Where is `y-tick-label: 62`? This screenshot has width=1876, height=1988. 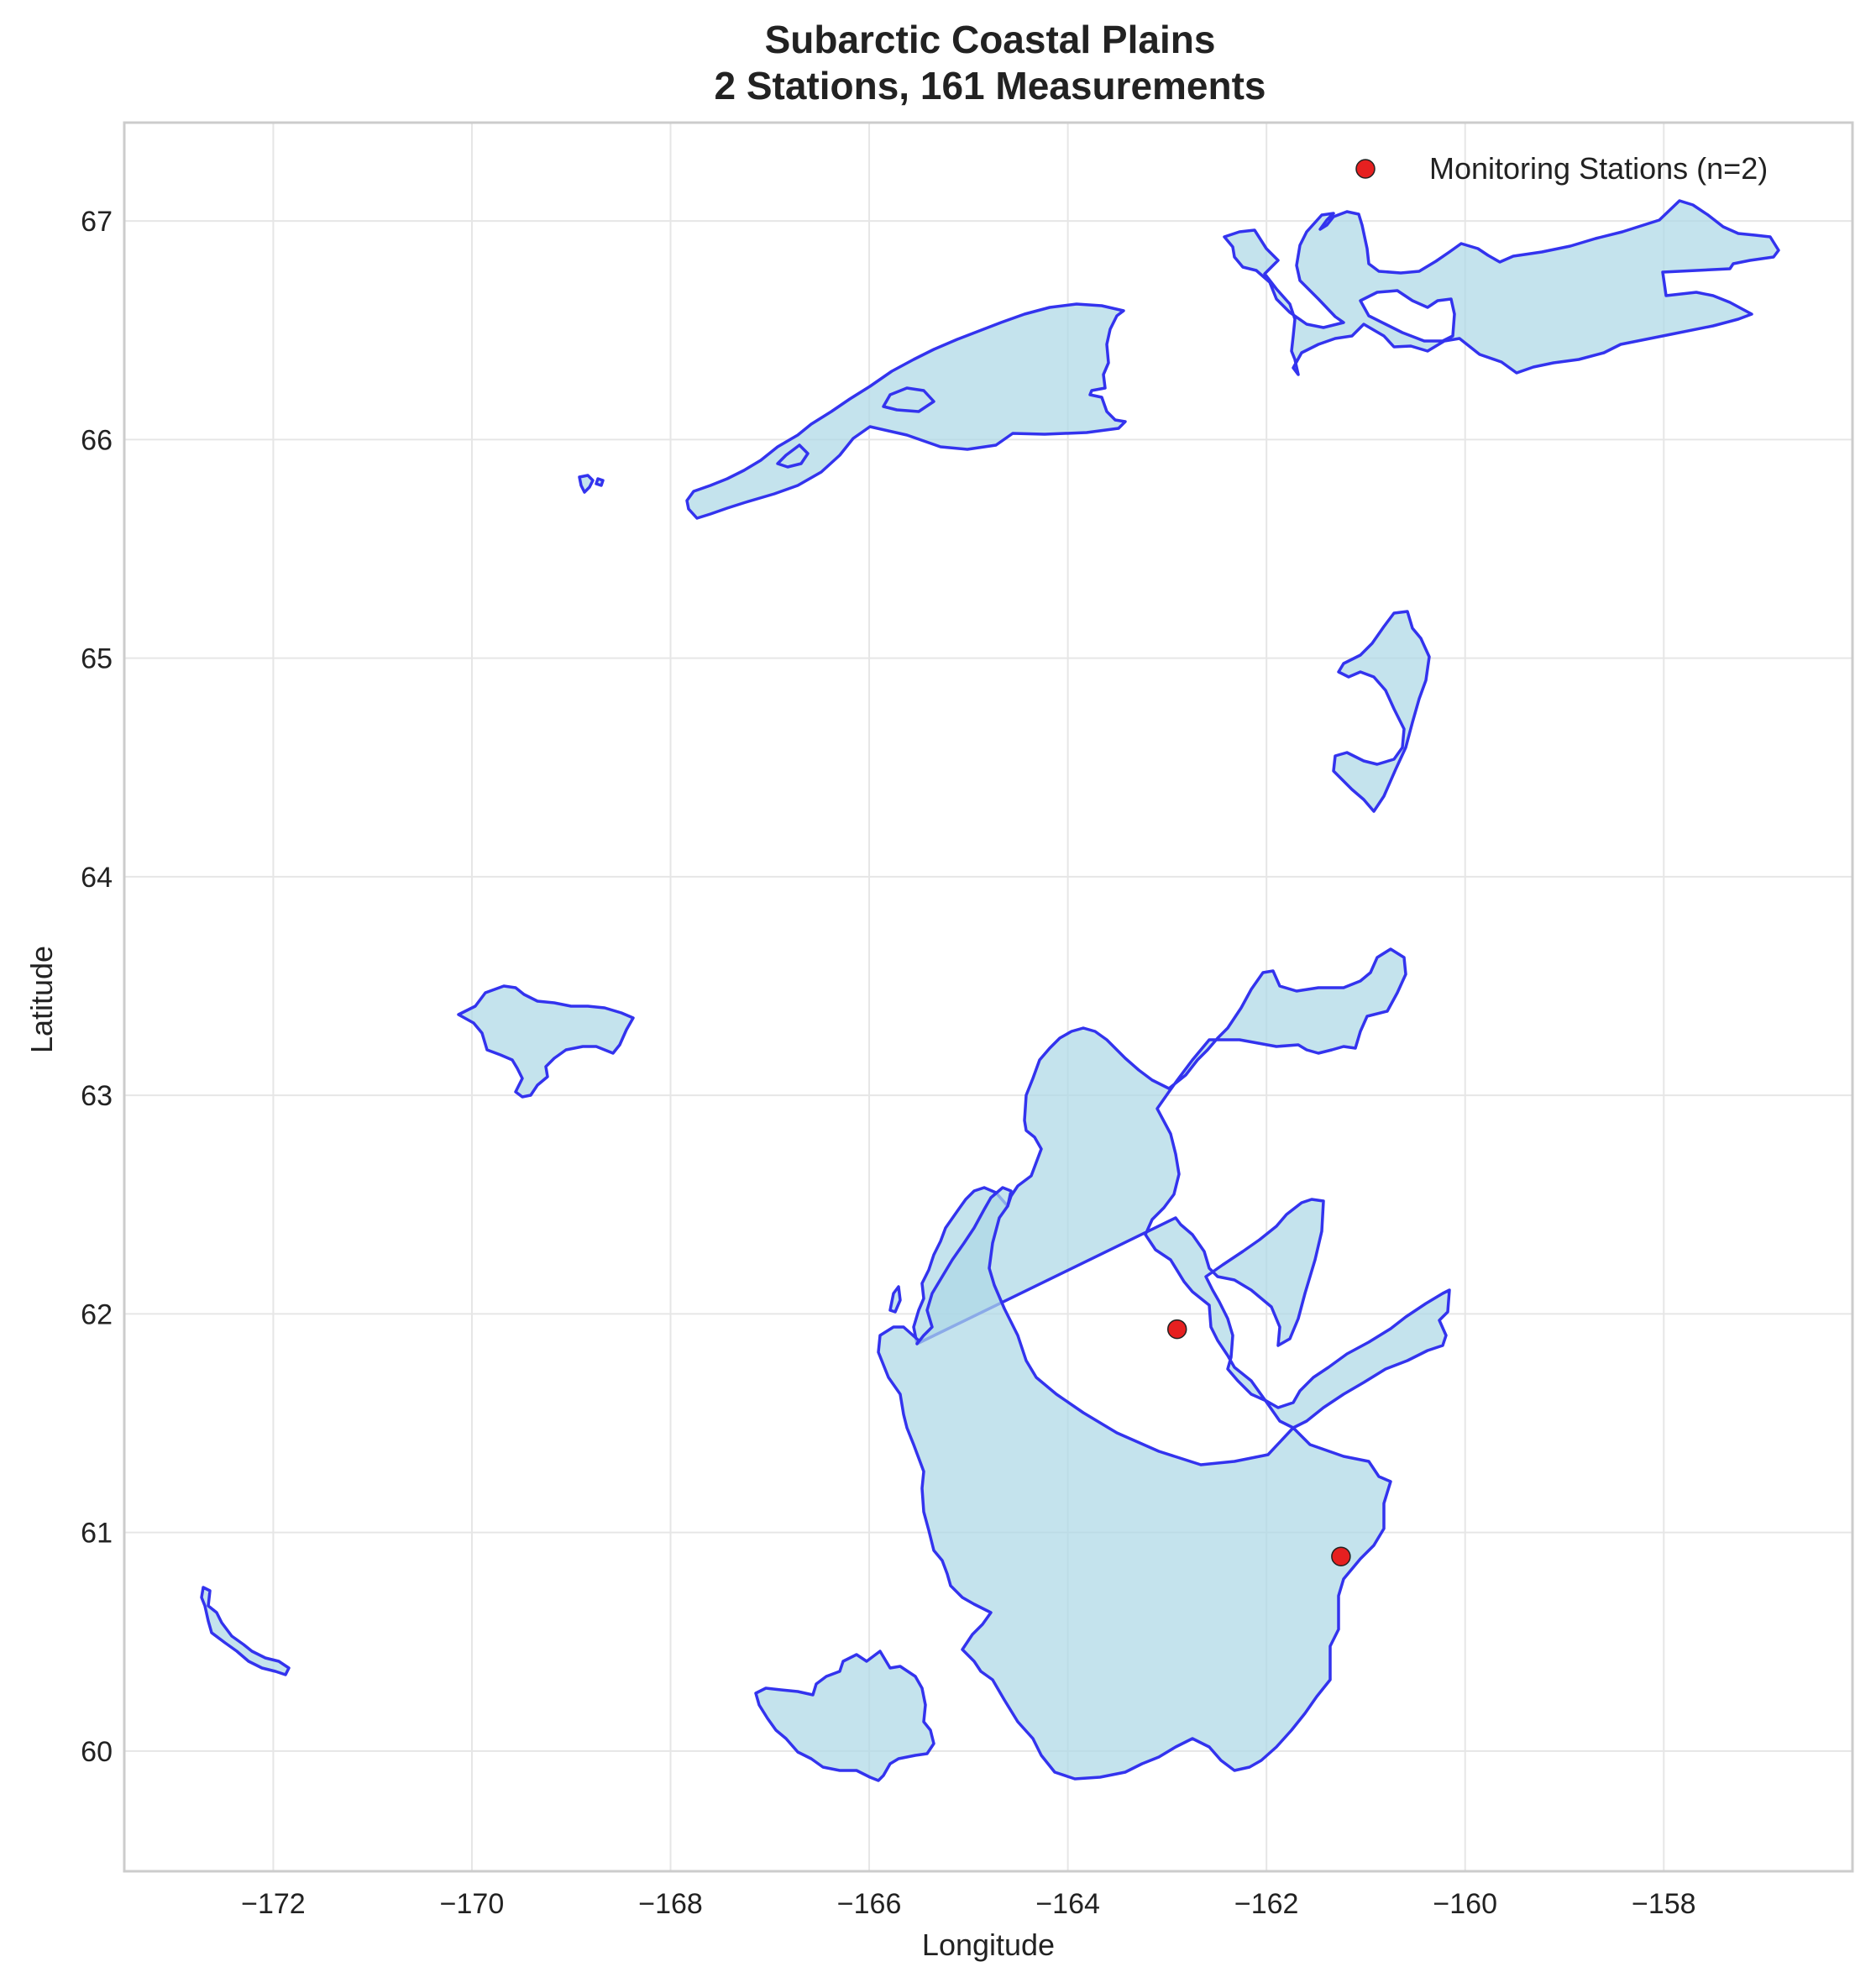 y-tick-label: 62 is located at coordinates (97, 1314).